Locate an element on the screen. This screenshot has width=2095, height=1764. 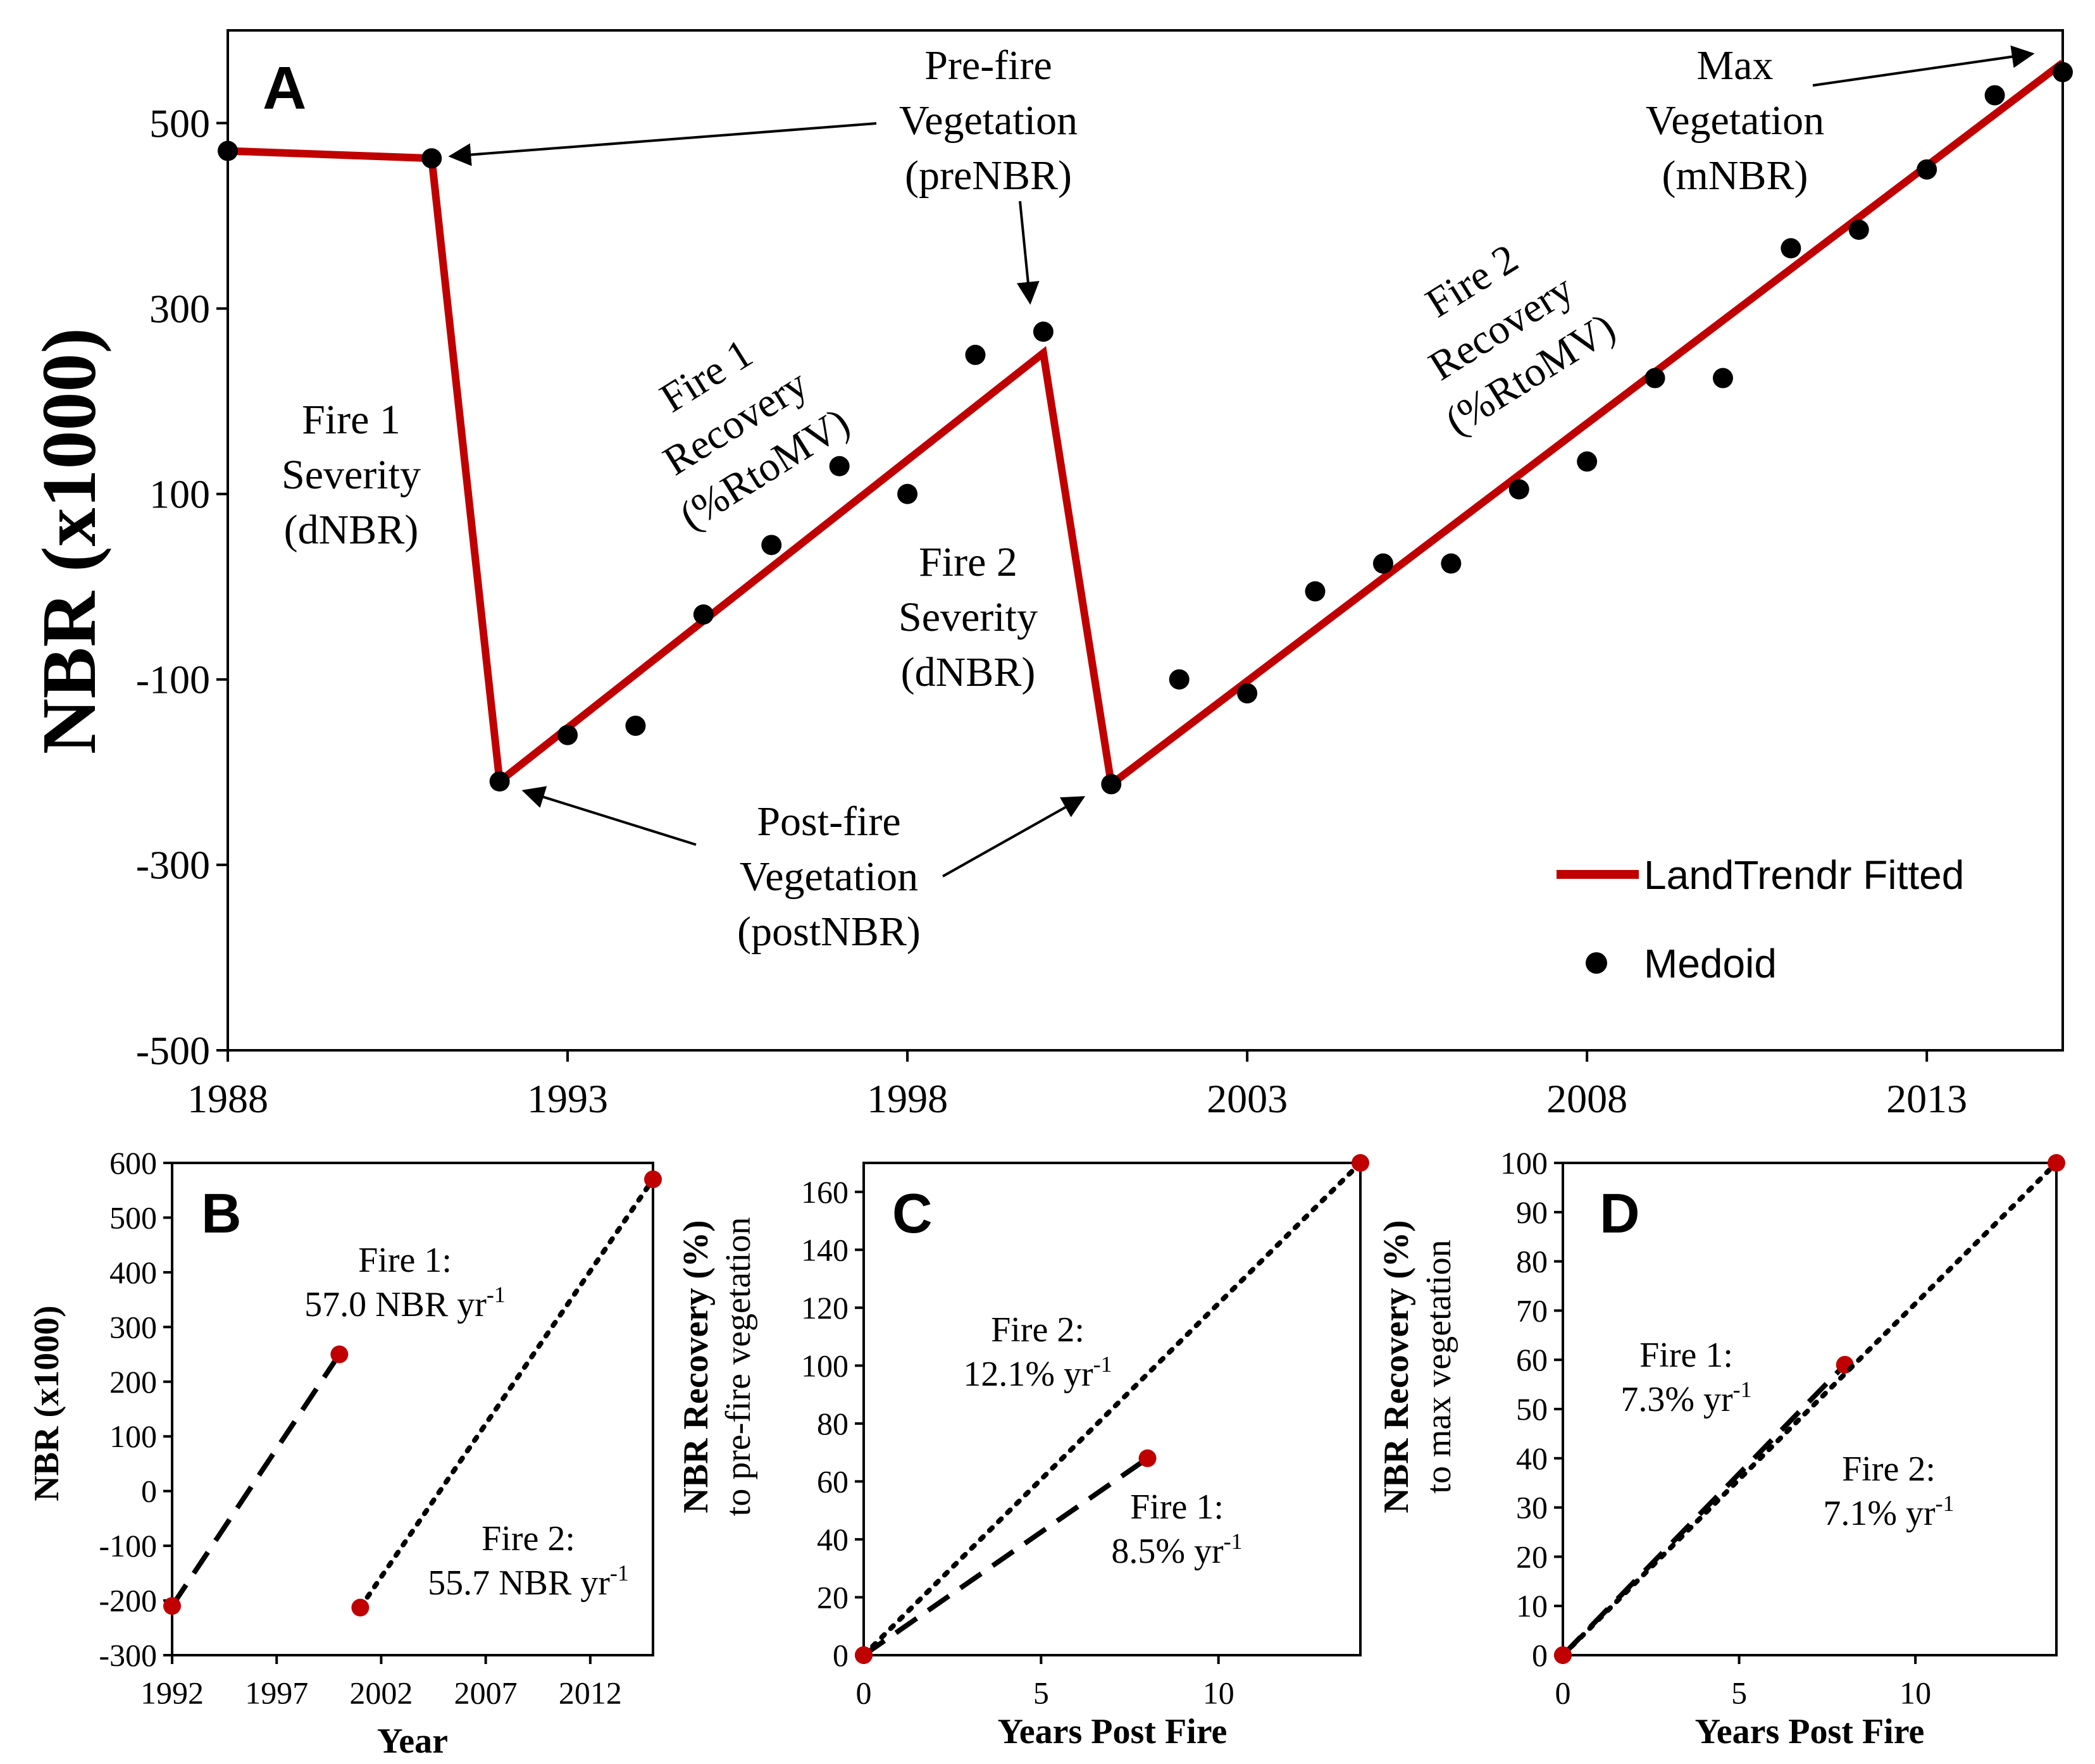
panel-d-ytick-label: 80 is located at coordinates (1532, 1261).